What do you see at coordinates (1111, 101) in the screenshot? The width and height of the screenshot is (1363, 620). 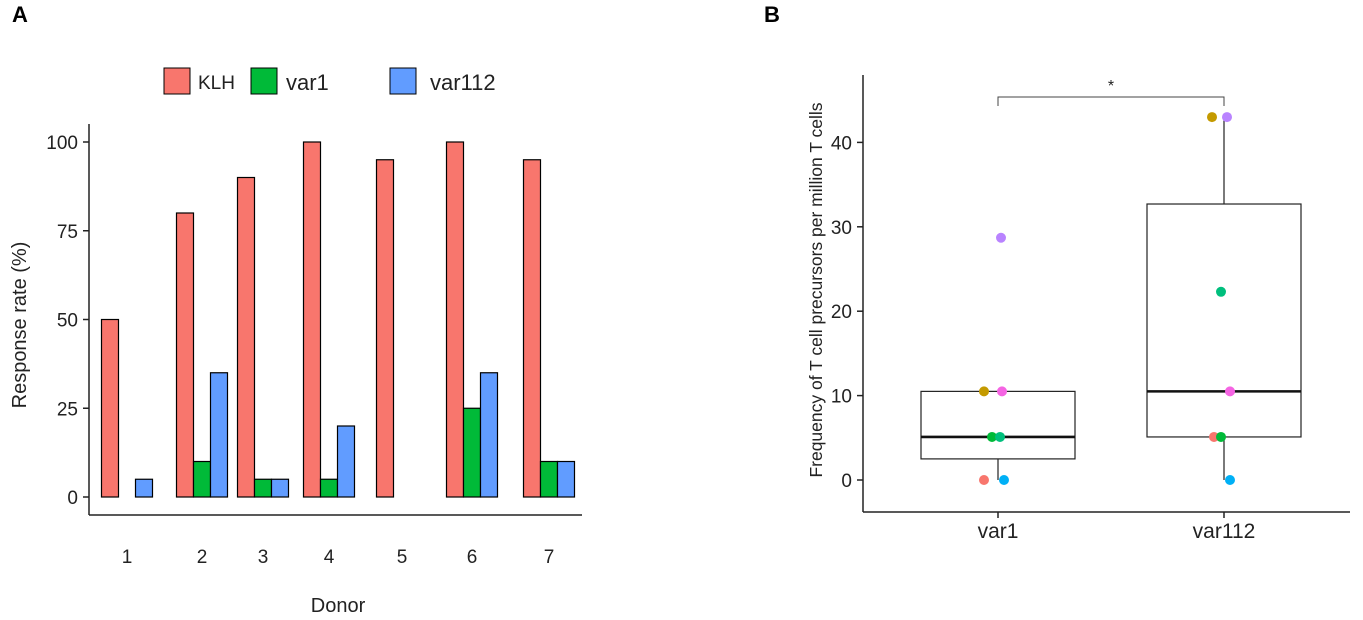 I see `significance-bracket-line` at bounding box center [1111, 101].